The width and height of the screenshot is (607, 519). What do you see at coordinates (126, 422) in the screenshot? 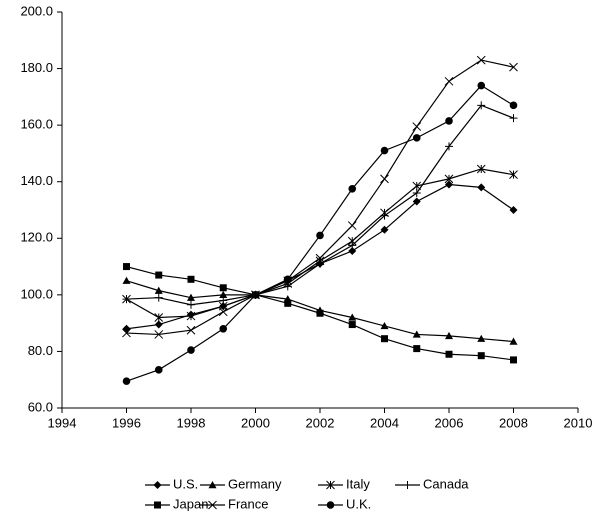
I see `x-tick-label: 1996` at bounding box center [126, 422].